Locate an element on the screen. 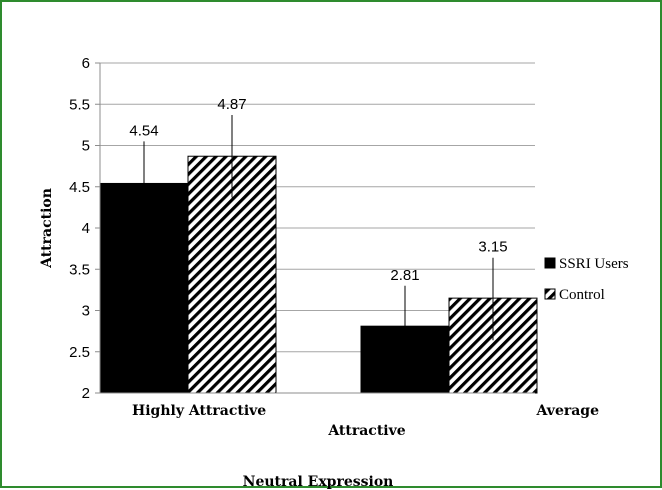 The image size is (662, 490). data-label: 3.15 is located at coordinates (492, 247).